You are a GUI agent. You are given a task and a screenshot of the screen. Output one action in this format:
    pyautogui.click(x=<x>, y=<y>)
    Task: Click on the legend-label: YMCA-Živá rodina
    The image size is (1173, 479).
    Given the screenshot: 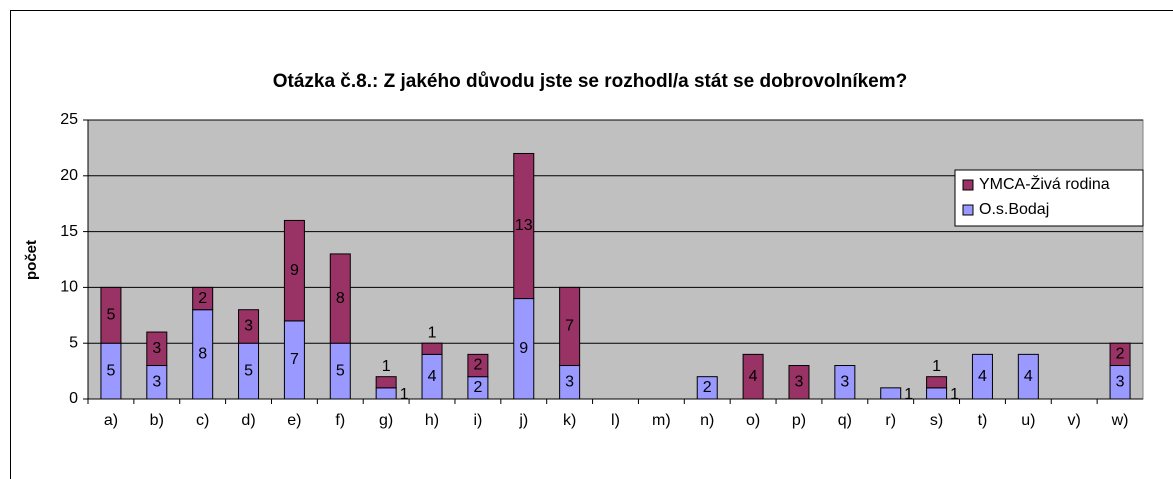 What is the action you would take?
    pyautogui.click(x=1044, y=183)
    